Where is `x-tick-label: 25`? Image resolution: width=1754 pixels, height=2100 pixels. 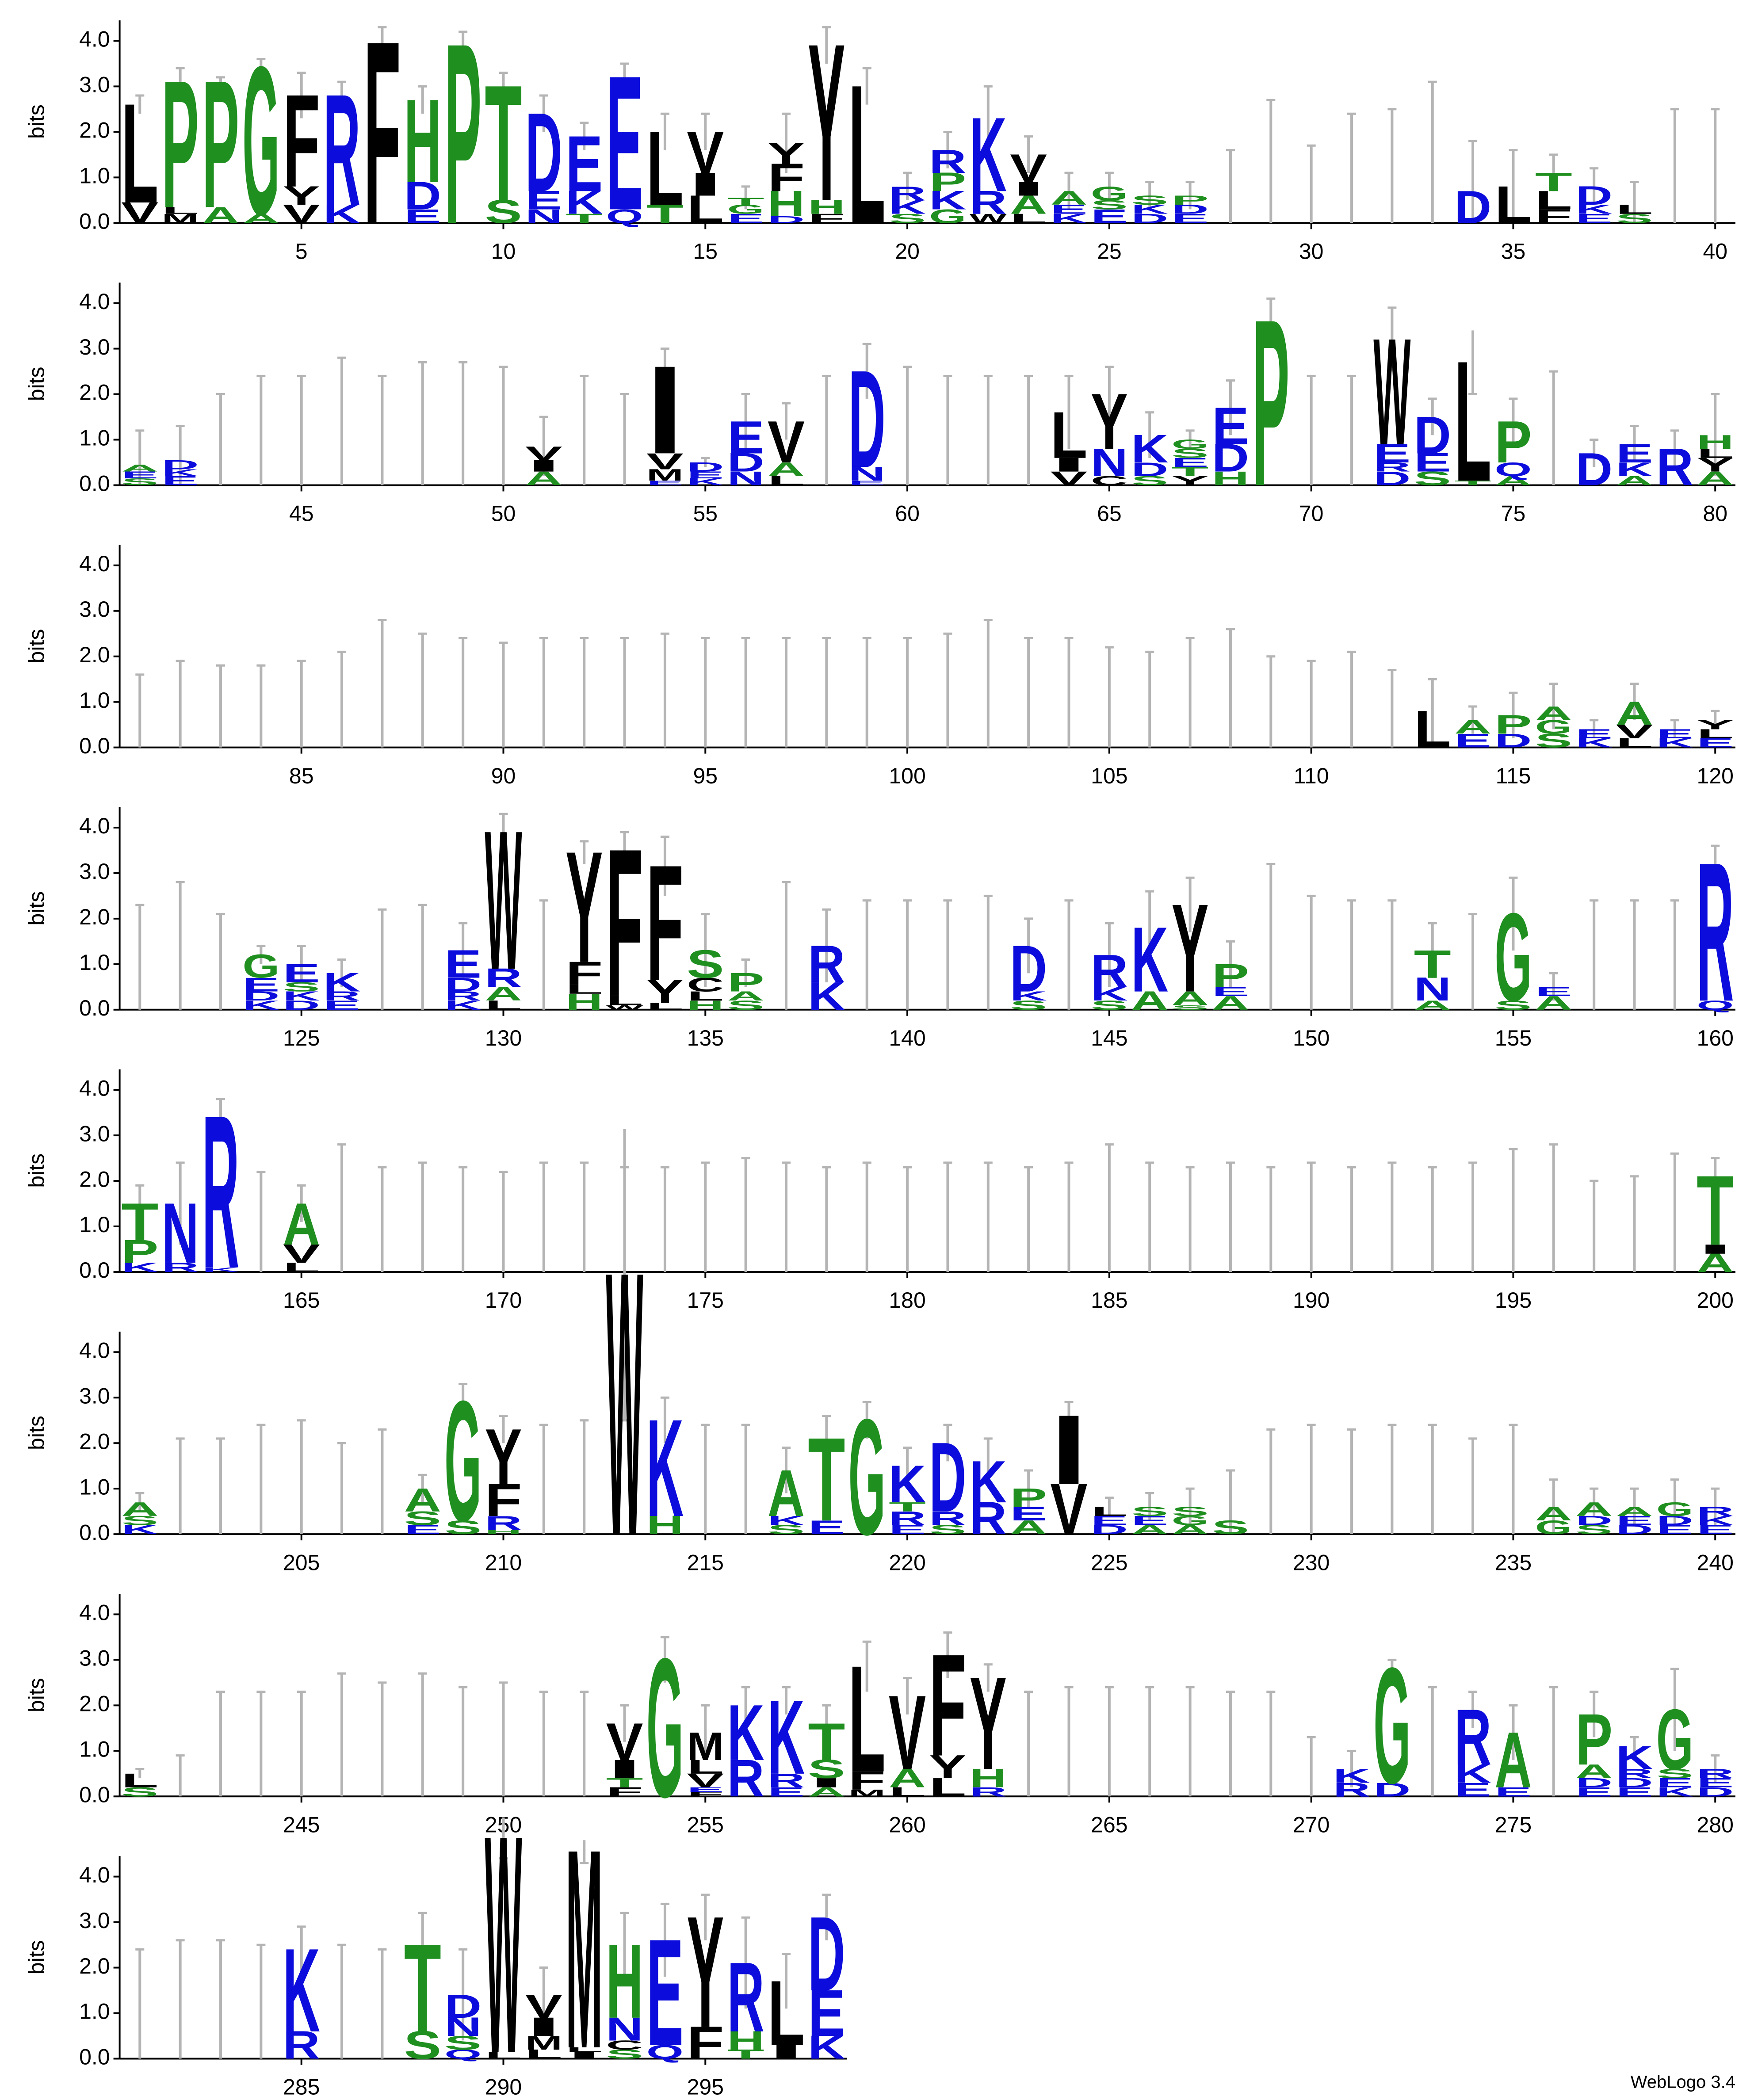 x-tick-label: 25 is located at coordinates (1109, 251).